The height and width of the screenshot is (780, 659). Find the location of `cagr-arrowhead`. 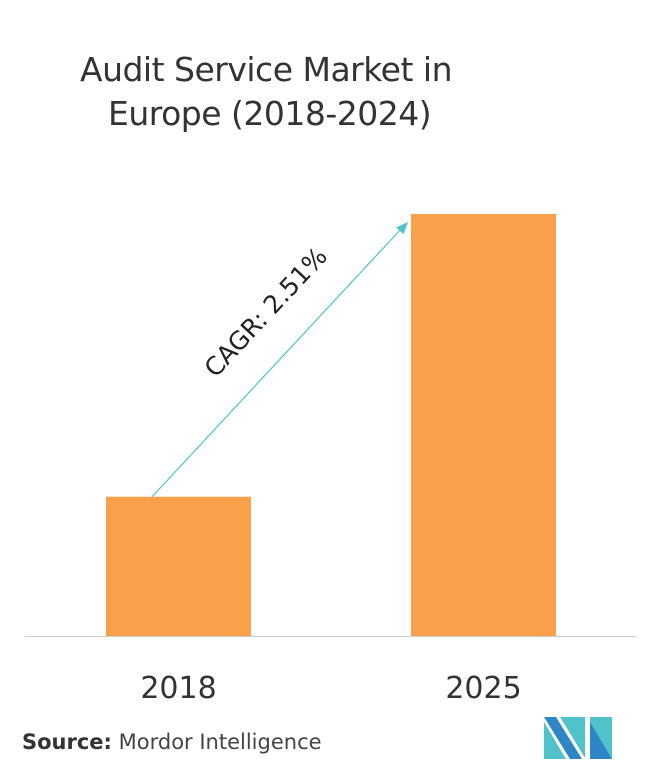

cagr-arrowhead is located at coordinates (402, 228).